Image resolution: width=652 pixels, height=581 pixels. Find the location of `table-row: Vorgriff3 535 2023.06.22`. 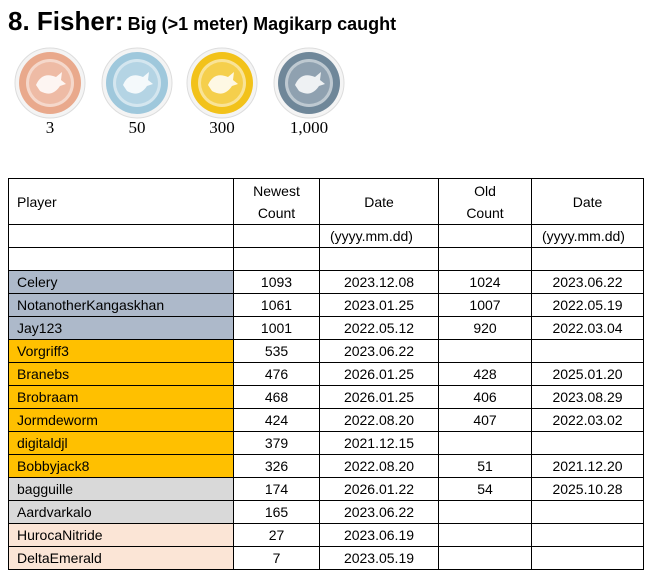

table-row: Vorgriff3 535 2023.06.22 is located at coordinates (326, 351).